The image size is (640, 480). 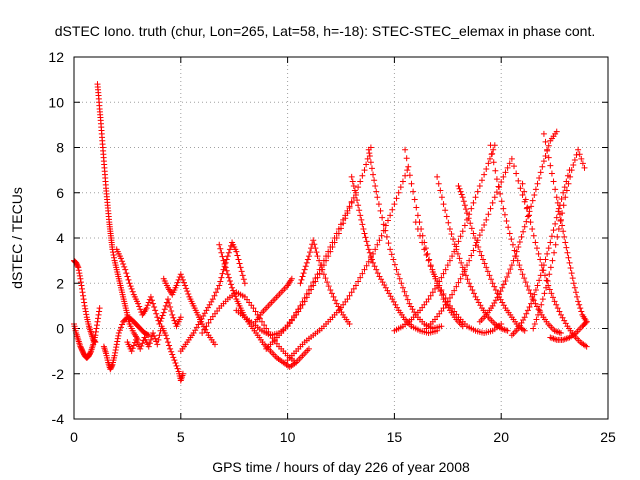 I want to click on y-tick-label: 10, so click(x=56, y=102).